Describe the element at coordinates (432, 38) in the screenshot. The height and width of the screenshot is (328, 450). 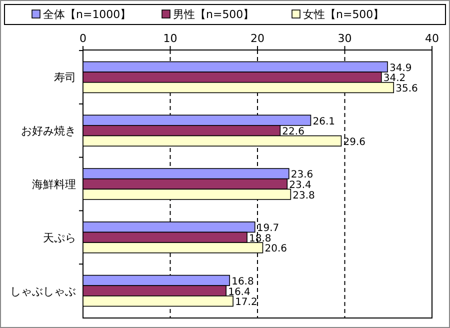
I see `x-tick-label: 40` at that location.